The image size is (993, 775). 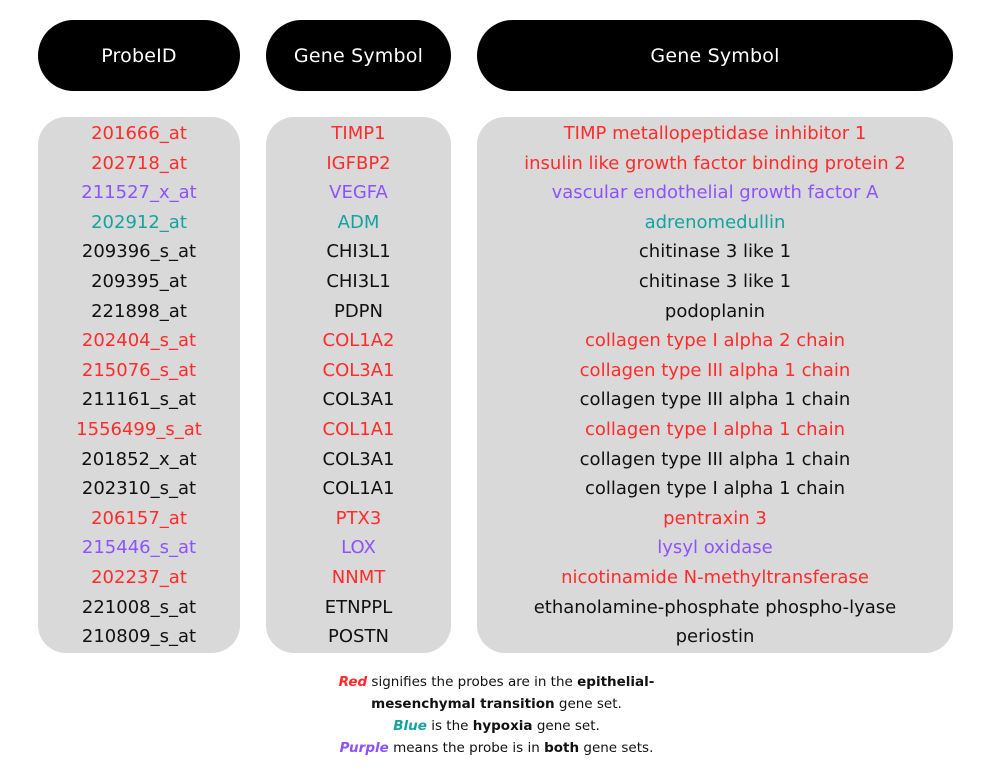 What do you see at coordinates (466, 748) in the screenshot?
I see `legend-purple-text-1: means the probe is in` at bounding box center [466, 748].